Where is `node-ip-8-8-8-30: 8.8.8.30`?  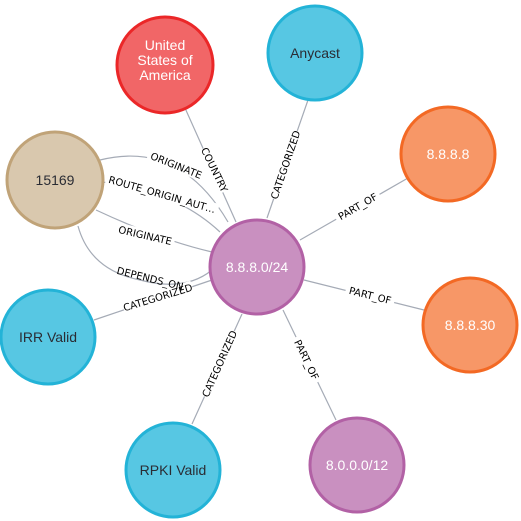 node-ip-8-8-8-30: 8.8.8.30 is located at coordinates (470, 325).